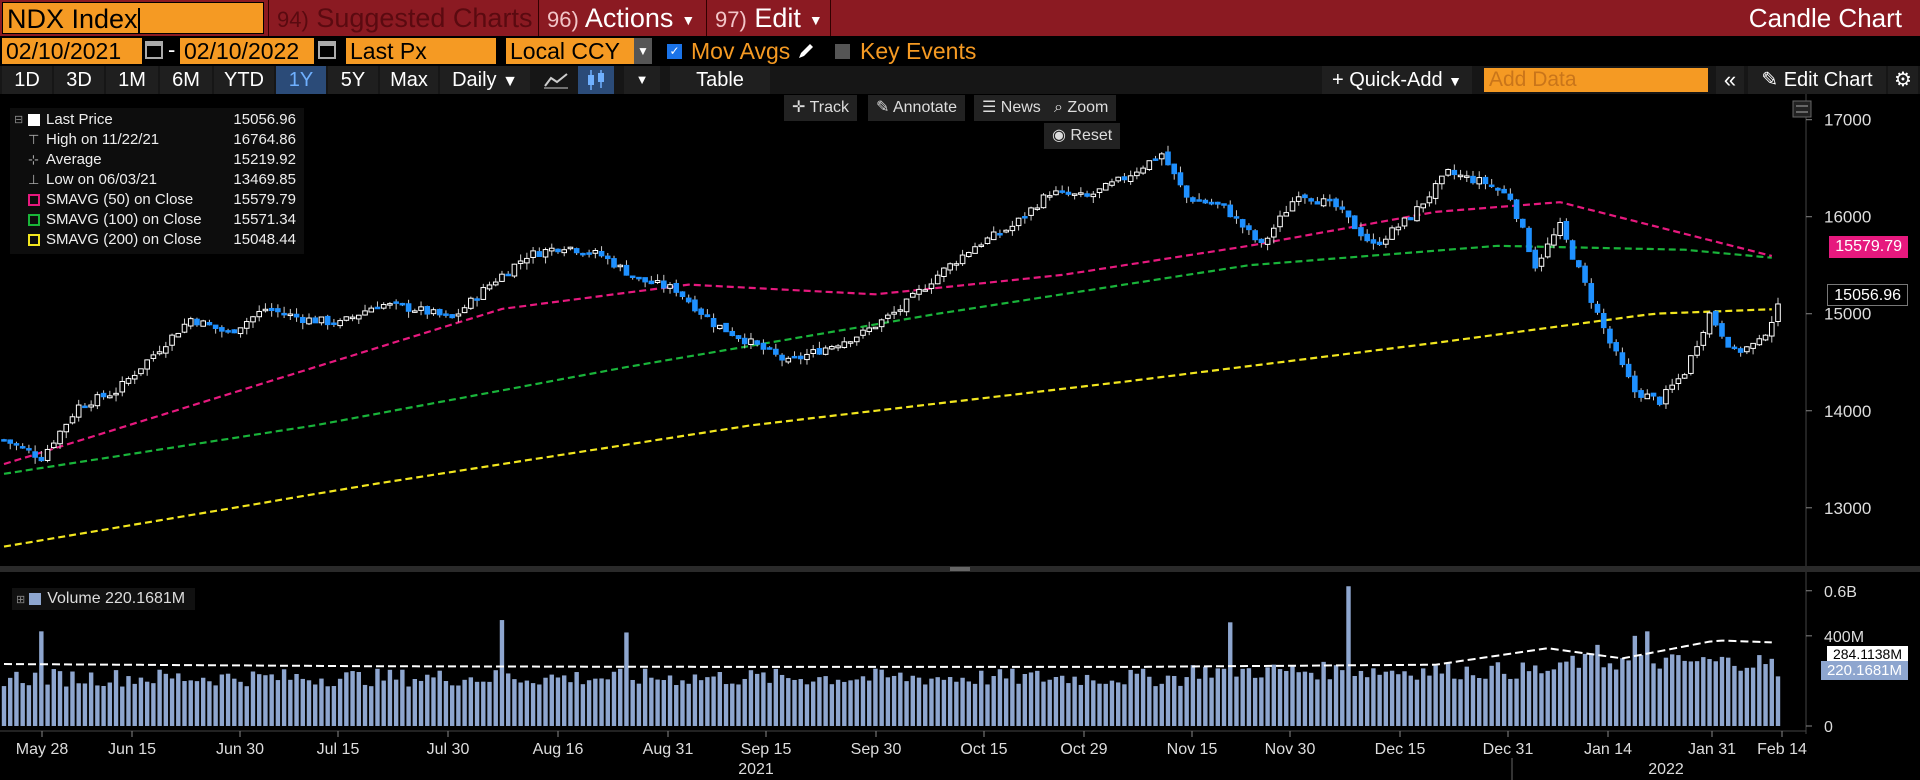  I want to click on field-select: Last Px, so click(421, 51).